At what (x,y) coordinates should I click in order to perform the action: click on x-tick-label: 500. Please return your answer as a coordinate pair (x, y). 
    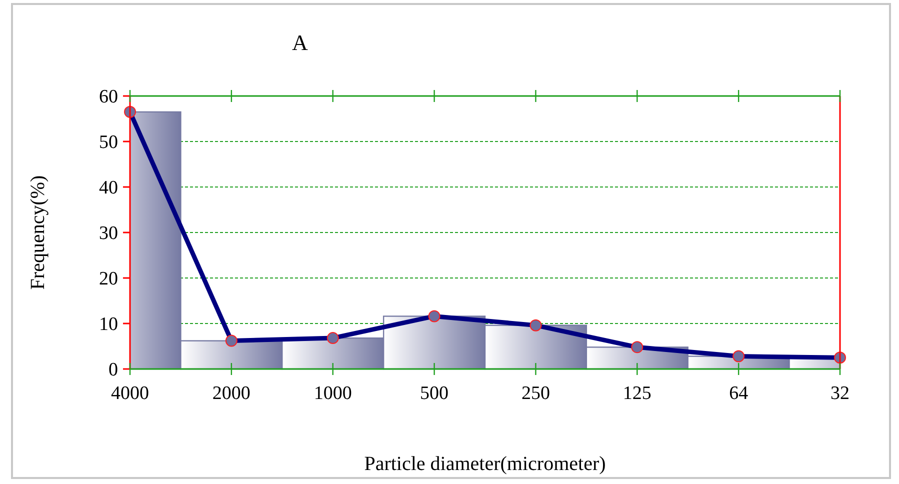
    Looking at the image, I should click on (434, 393).